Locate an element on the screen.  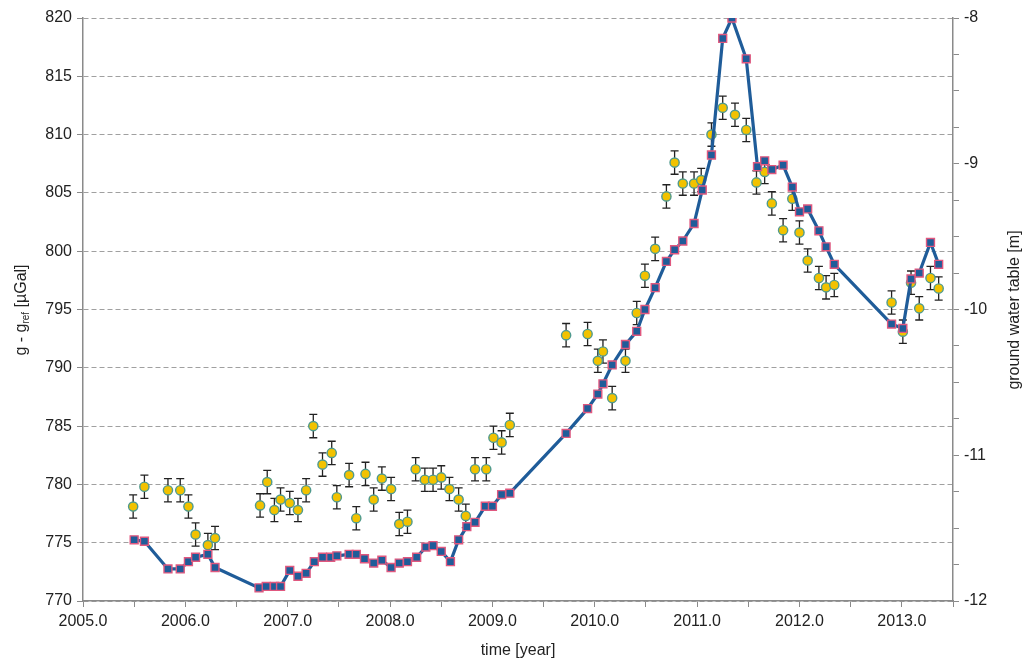
y2-tick-label: -11 is located at coordinates (975, 454).